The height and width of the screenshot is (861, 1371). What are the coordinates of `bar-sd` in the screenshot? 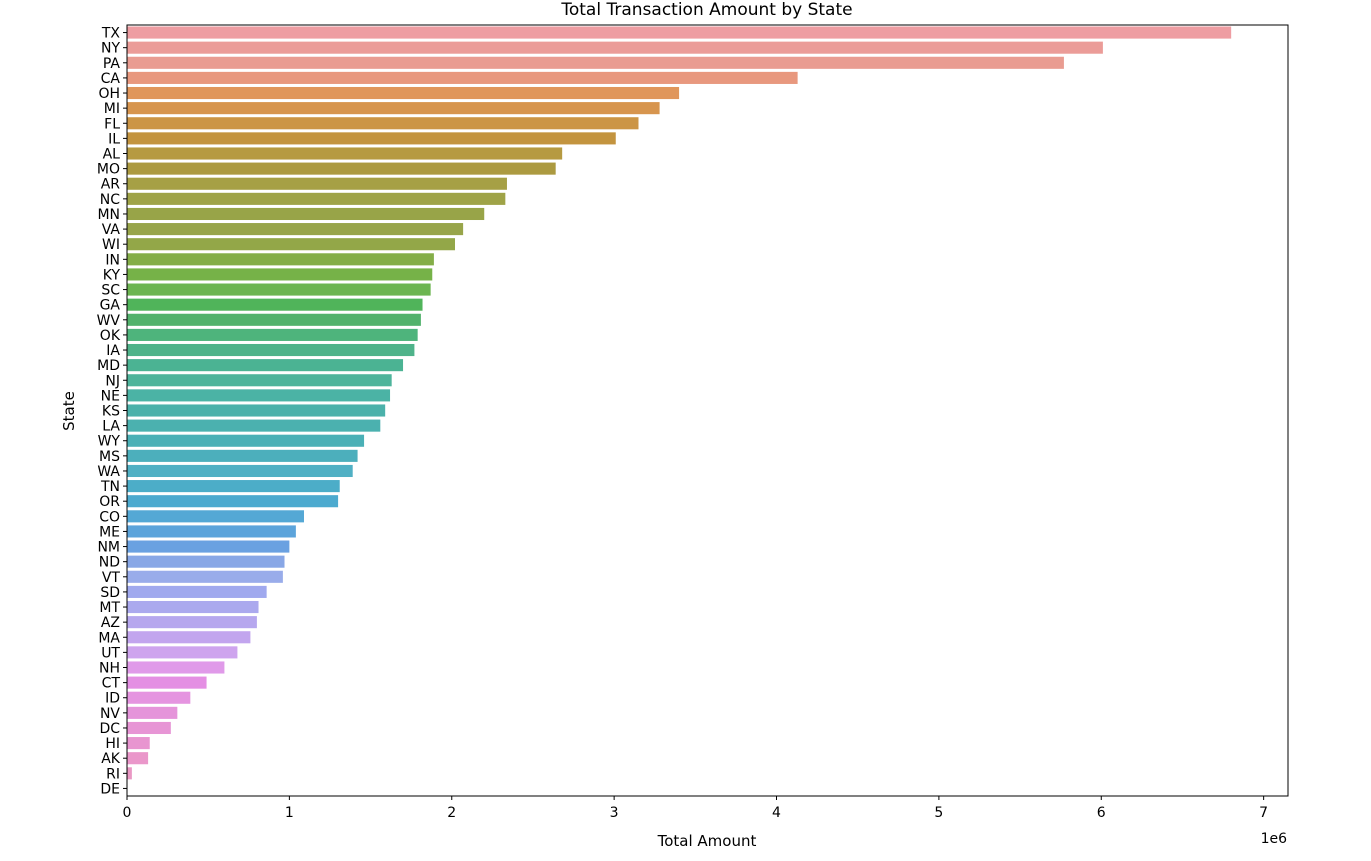 It's located at (197, 591).